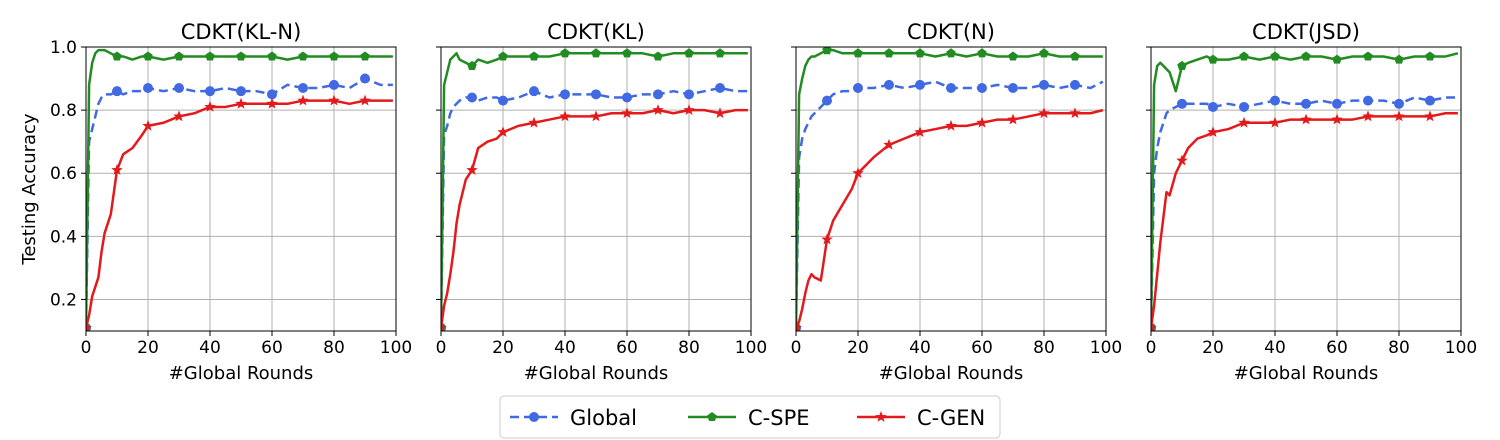 The width and height of the screenshot is (1500, 440). Describe the element at coordinates (63, 237) in the screenshot. I see `y-tick-label: 0.4` at that location.